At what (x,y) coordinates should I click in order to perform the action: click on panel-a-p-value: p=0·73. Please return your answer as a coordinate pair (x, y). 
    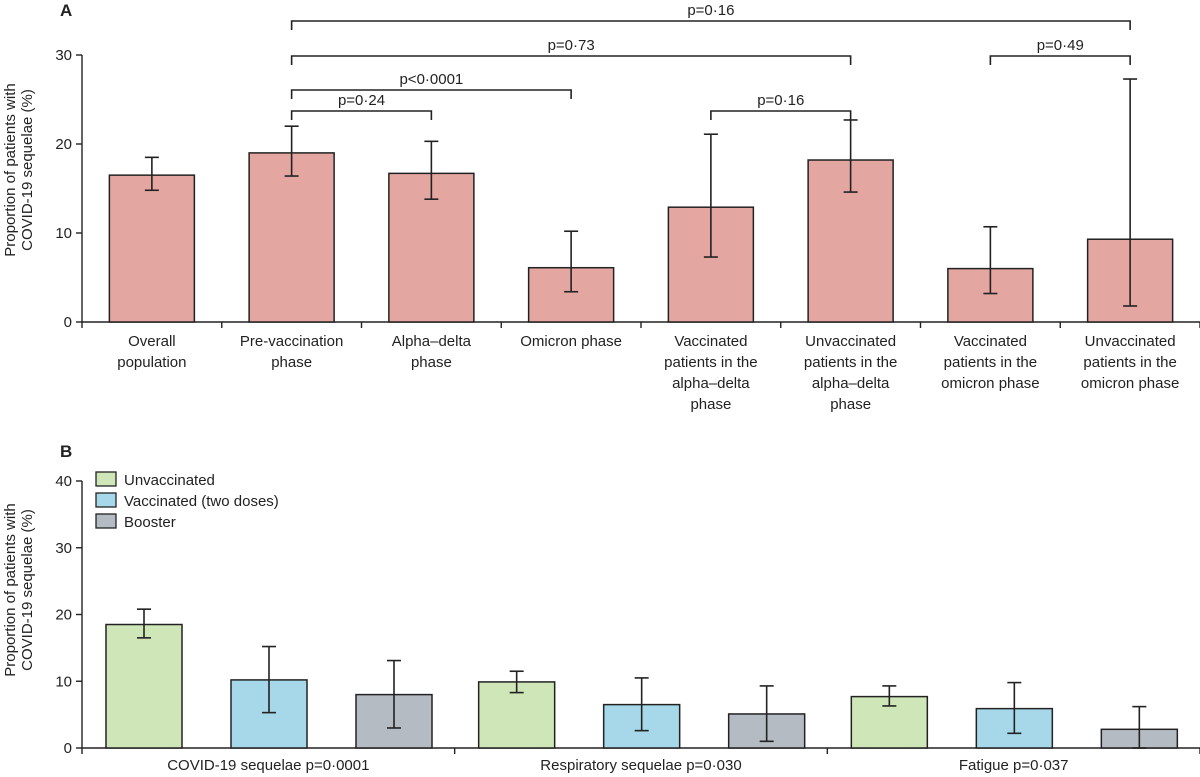
    Looking at the image, I should click on (571, 45).